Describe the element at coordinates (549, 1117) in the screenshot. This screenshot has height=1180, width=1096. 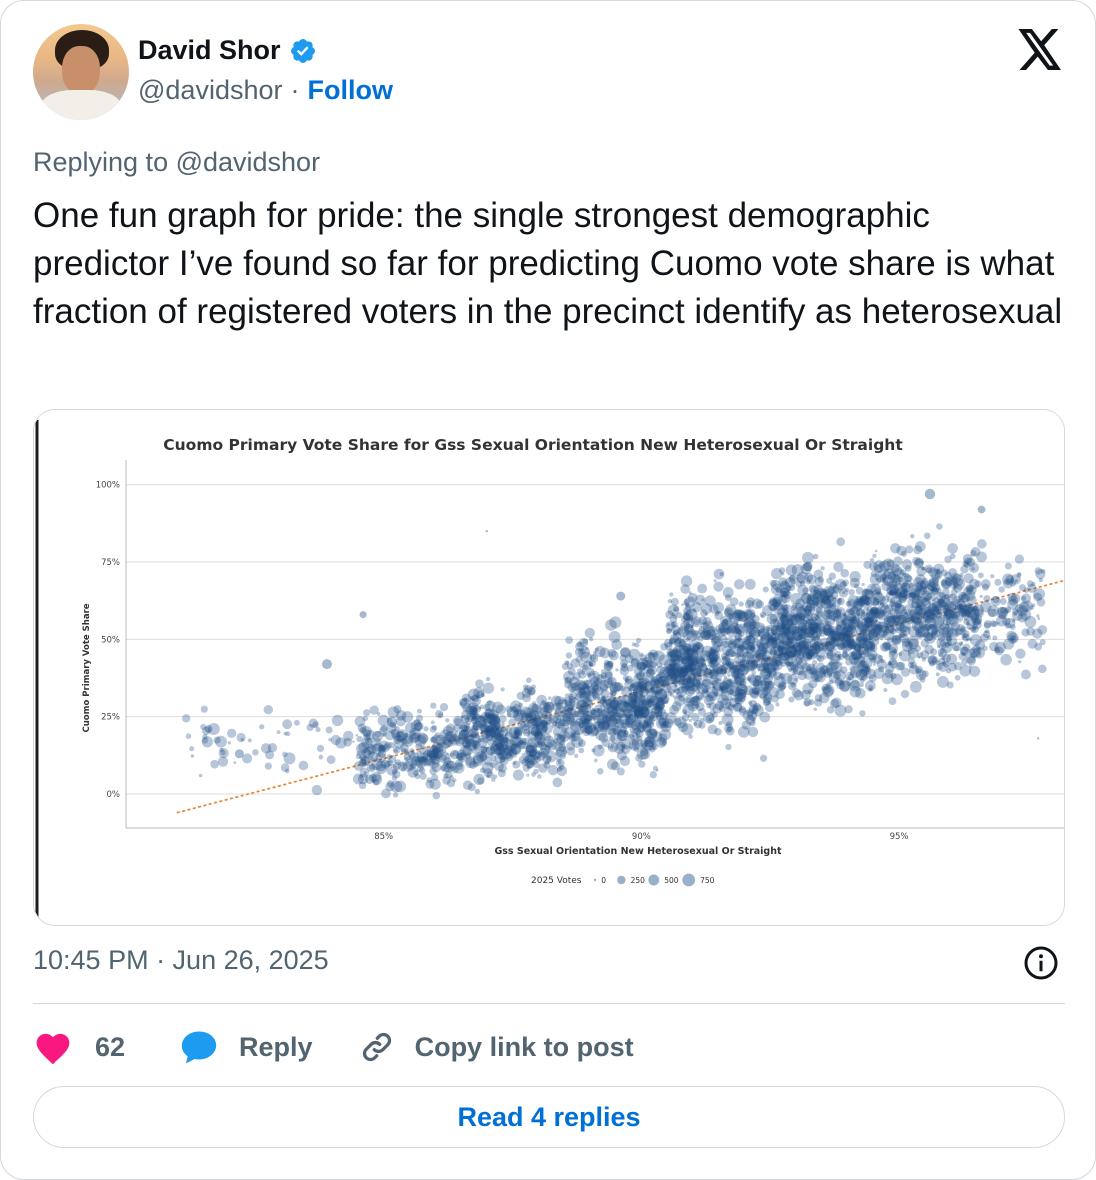
I see `read-replies-button: Read 4 replies` at that location.